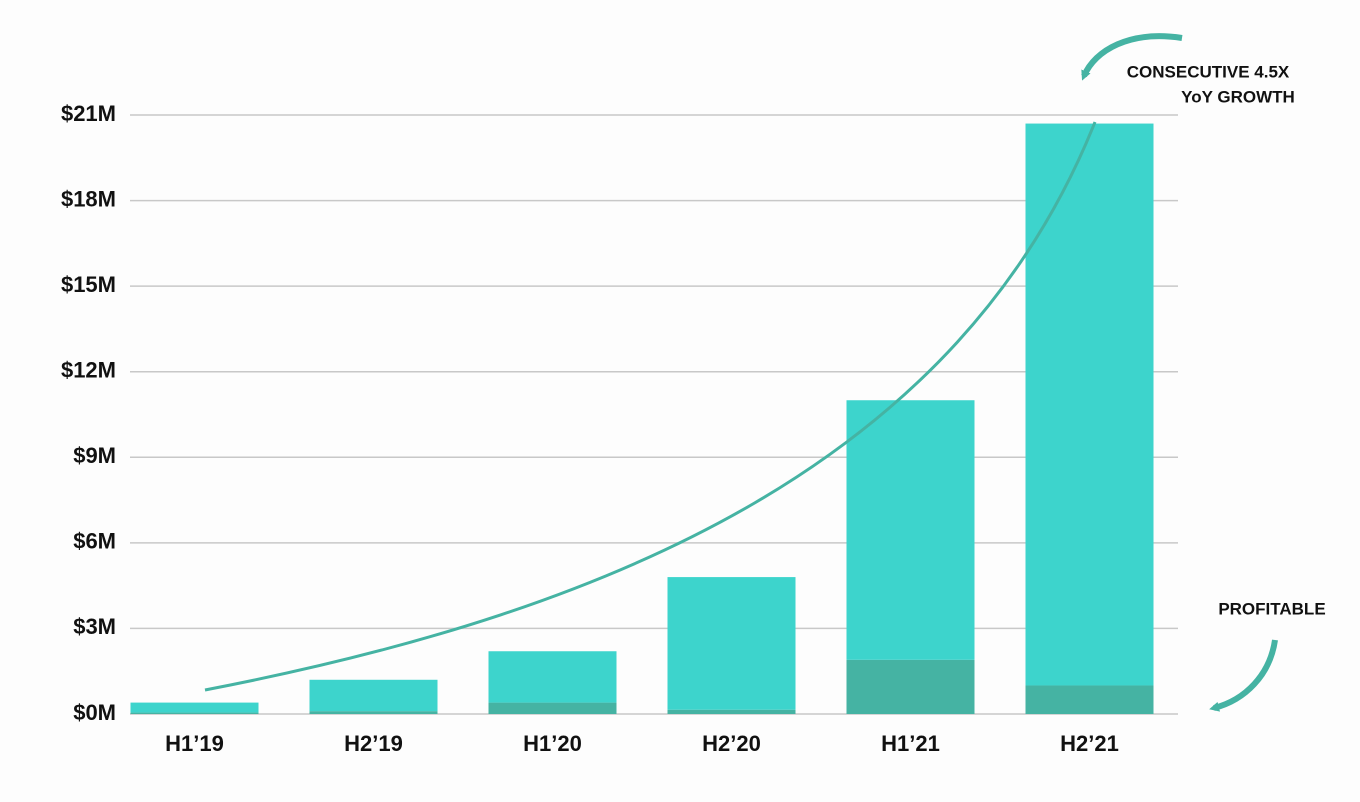 This screenshot has width=1360, height=802. Describe the element at coordinates (94, 712) in the screenshot. I see `y-tick-label: $0M` at that location.